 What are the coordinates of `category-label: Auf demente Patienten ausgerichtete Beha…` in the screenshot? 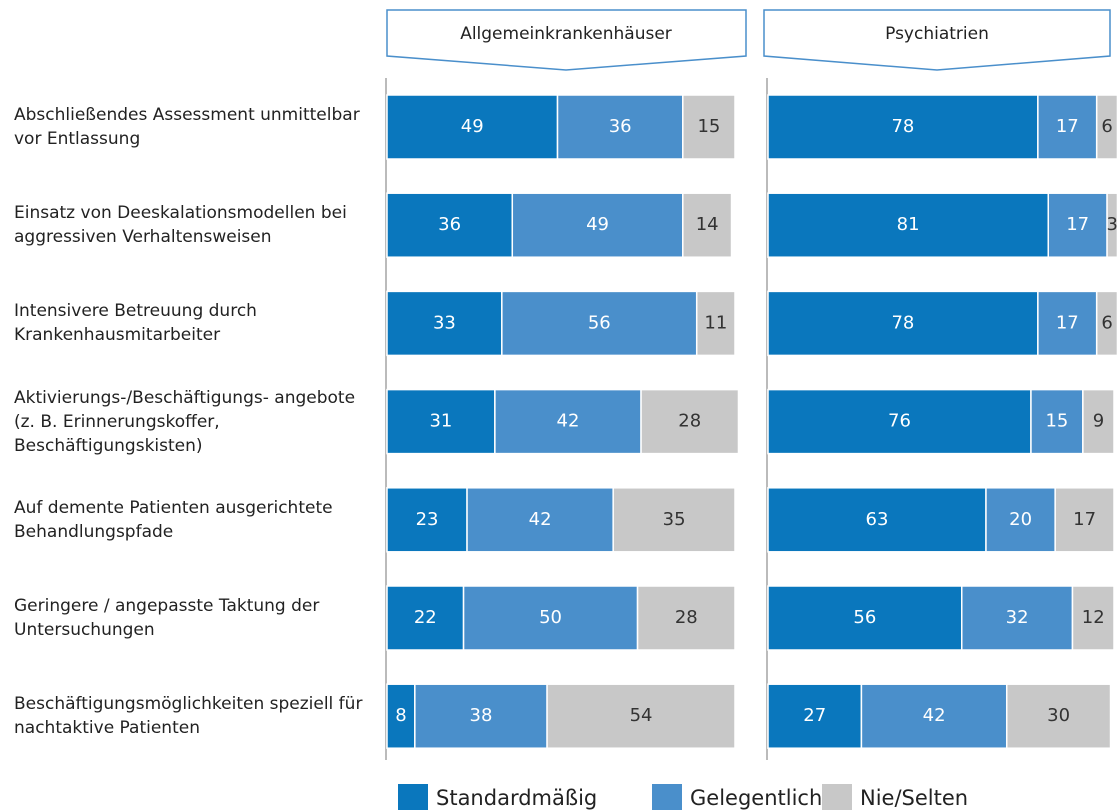 It's located at (173, 519).